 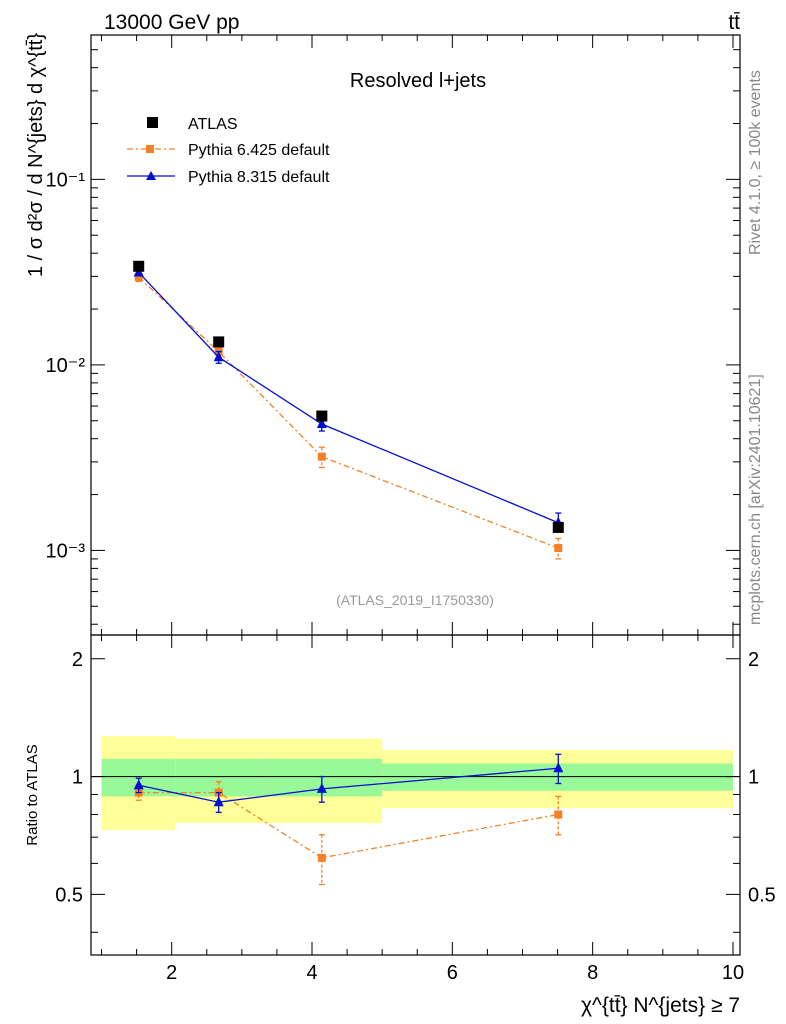 I want to click on header-energy-label: 13000 GeV pp, so click(x=171, y=22).